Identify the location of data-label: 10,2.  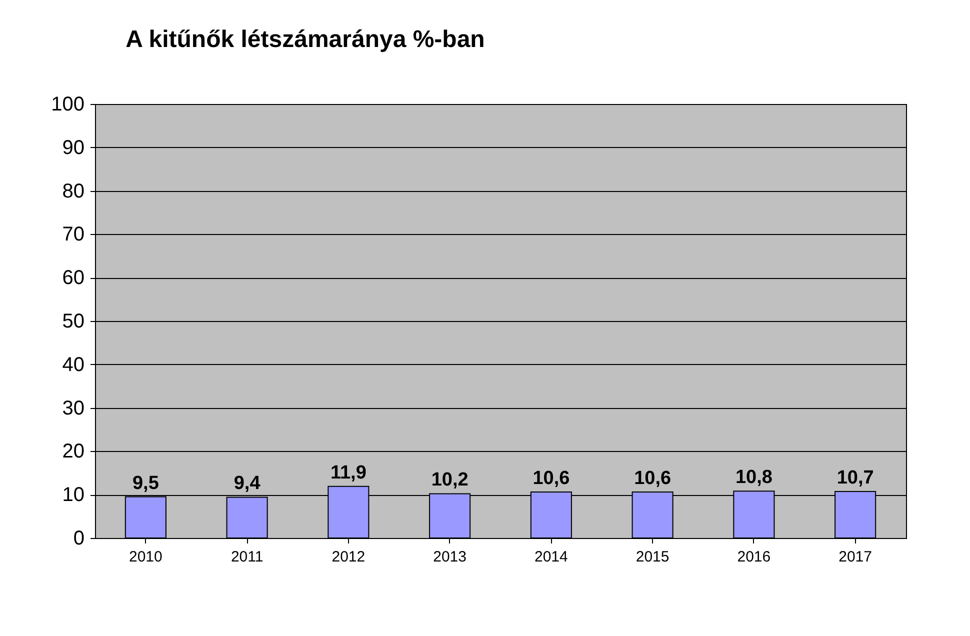
(449, 480).